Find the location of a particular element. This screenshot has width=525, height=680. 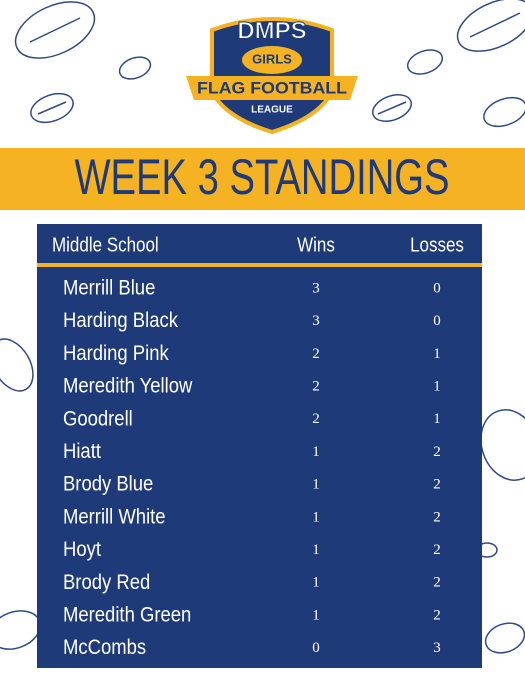

school-name: Meredith Green is located at coordinates (127, 614).